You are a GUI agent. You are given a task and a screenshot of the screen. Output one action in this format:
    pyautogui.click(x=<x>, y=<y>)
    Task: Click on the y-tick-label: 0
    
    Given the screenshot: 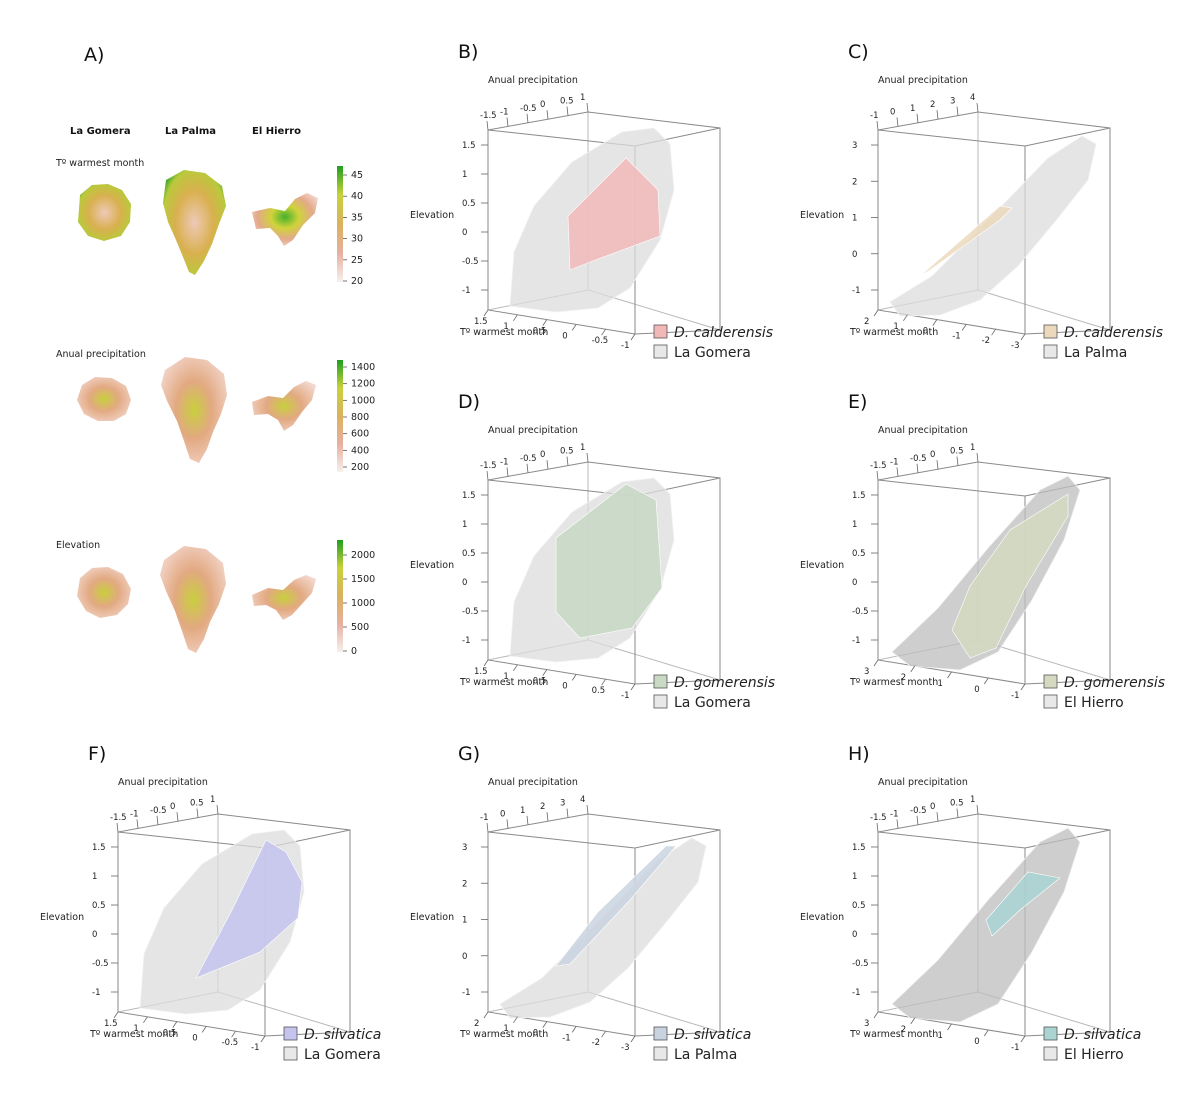 What is the action you would take?
    pyautogui.click(x=502, y=814)
    